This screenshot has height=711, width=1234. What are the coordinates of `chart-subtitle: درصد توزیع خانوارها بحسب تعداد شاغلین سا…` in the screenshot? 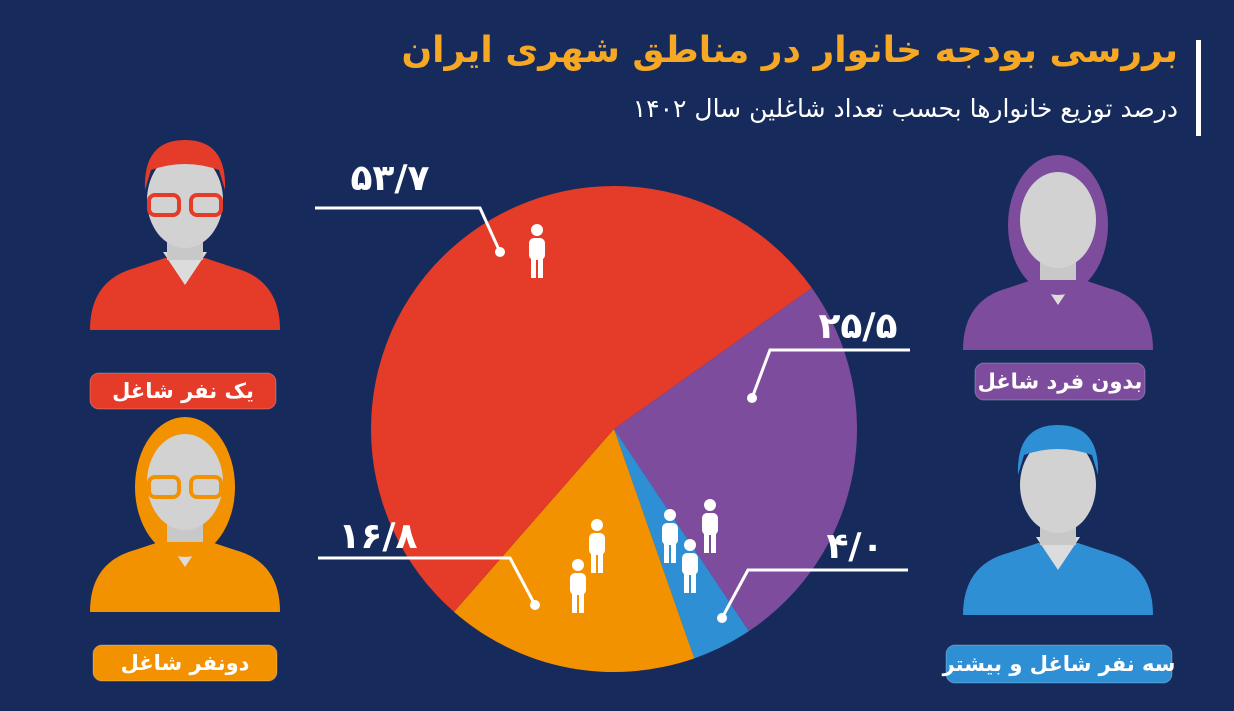 It's located at (905, 108).